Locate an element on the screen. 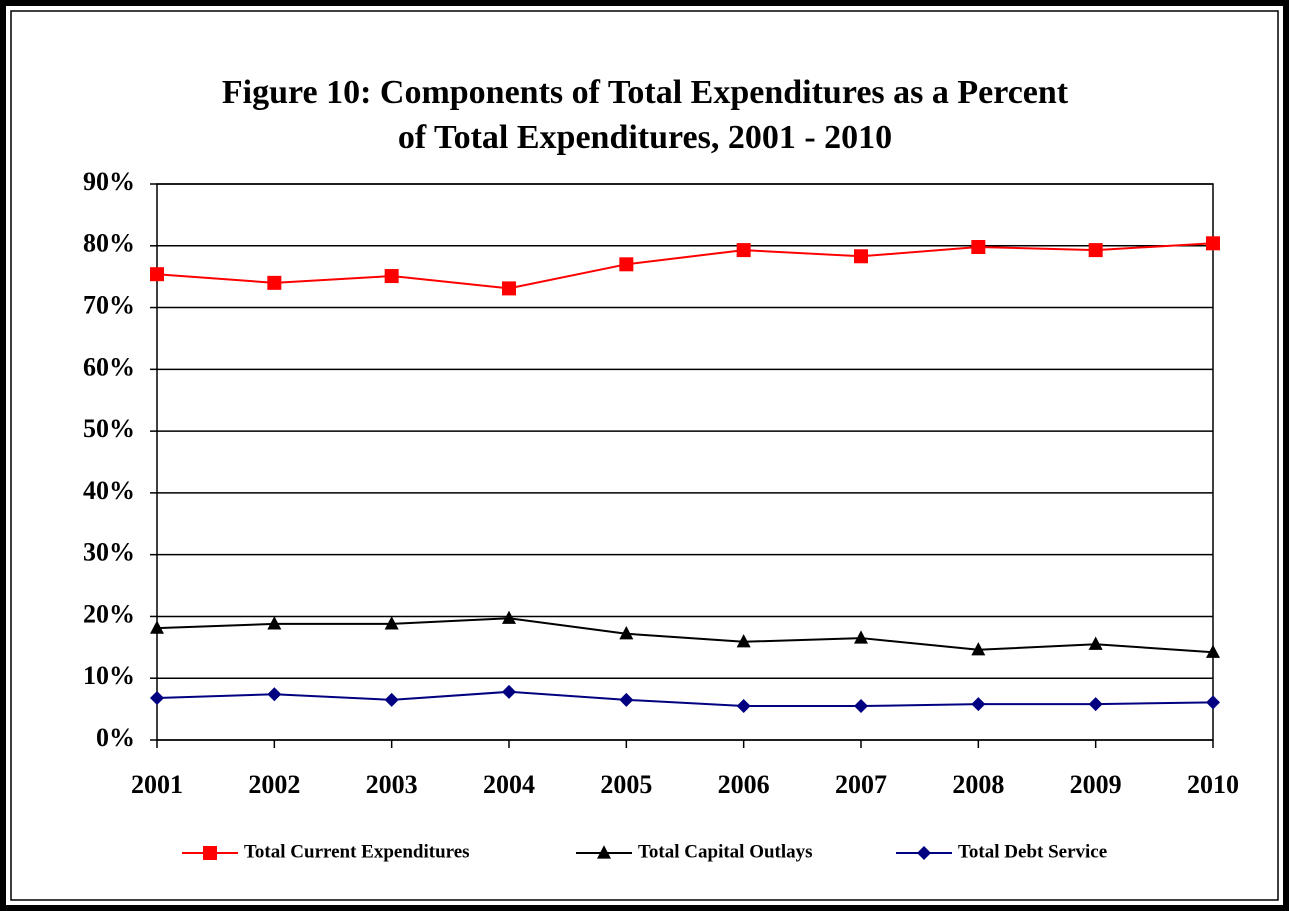  y-tick-label: 40% is located at coordinates (109, 490).